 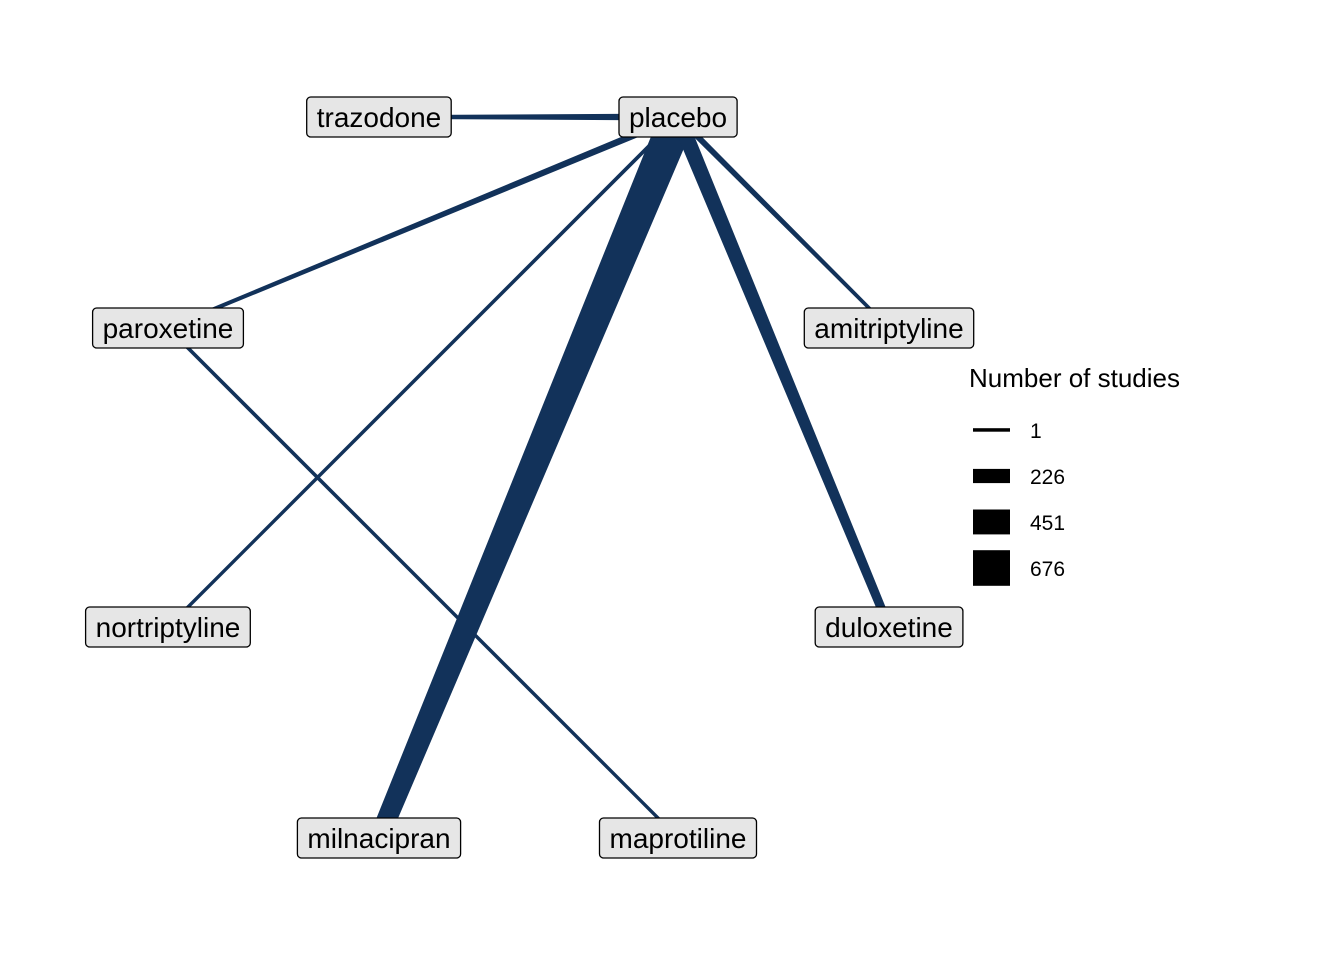 What do you see at coordinates (423, 221) in the screenshot?
I see `edge-placebo-paroxetine` at bounding box center [423, 221].